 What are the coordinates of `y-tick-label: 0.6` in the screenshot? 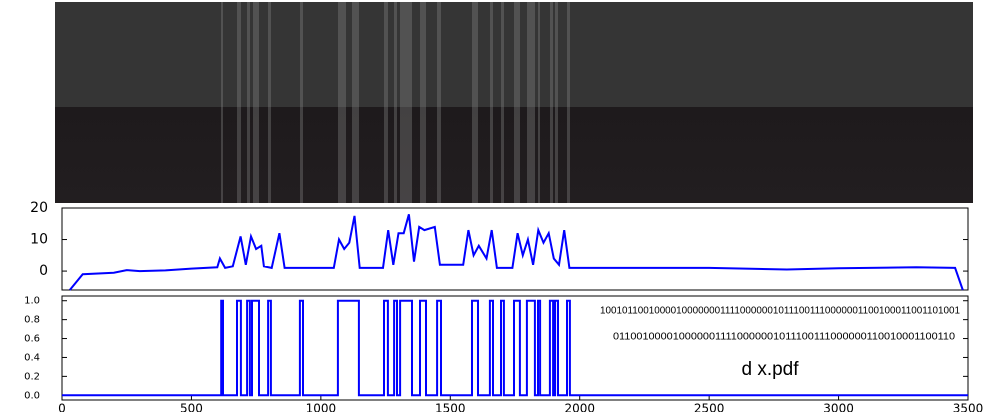 It's located at (32, 339).